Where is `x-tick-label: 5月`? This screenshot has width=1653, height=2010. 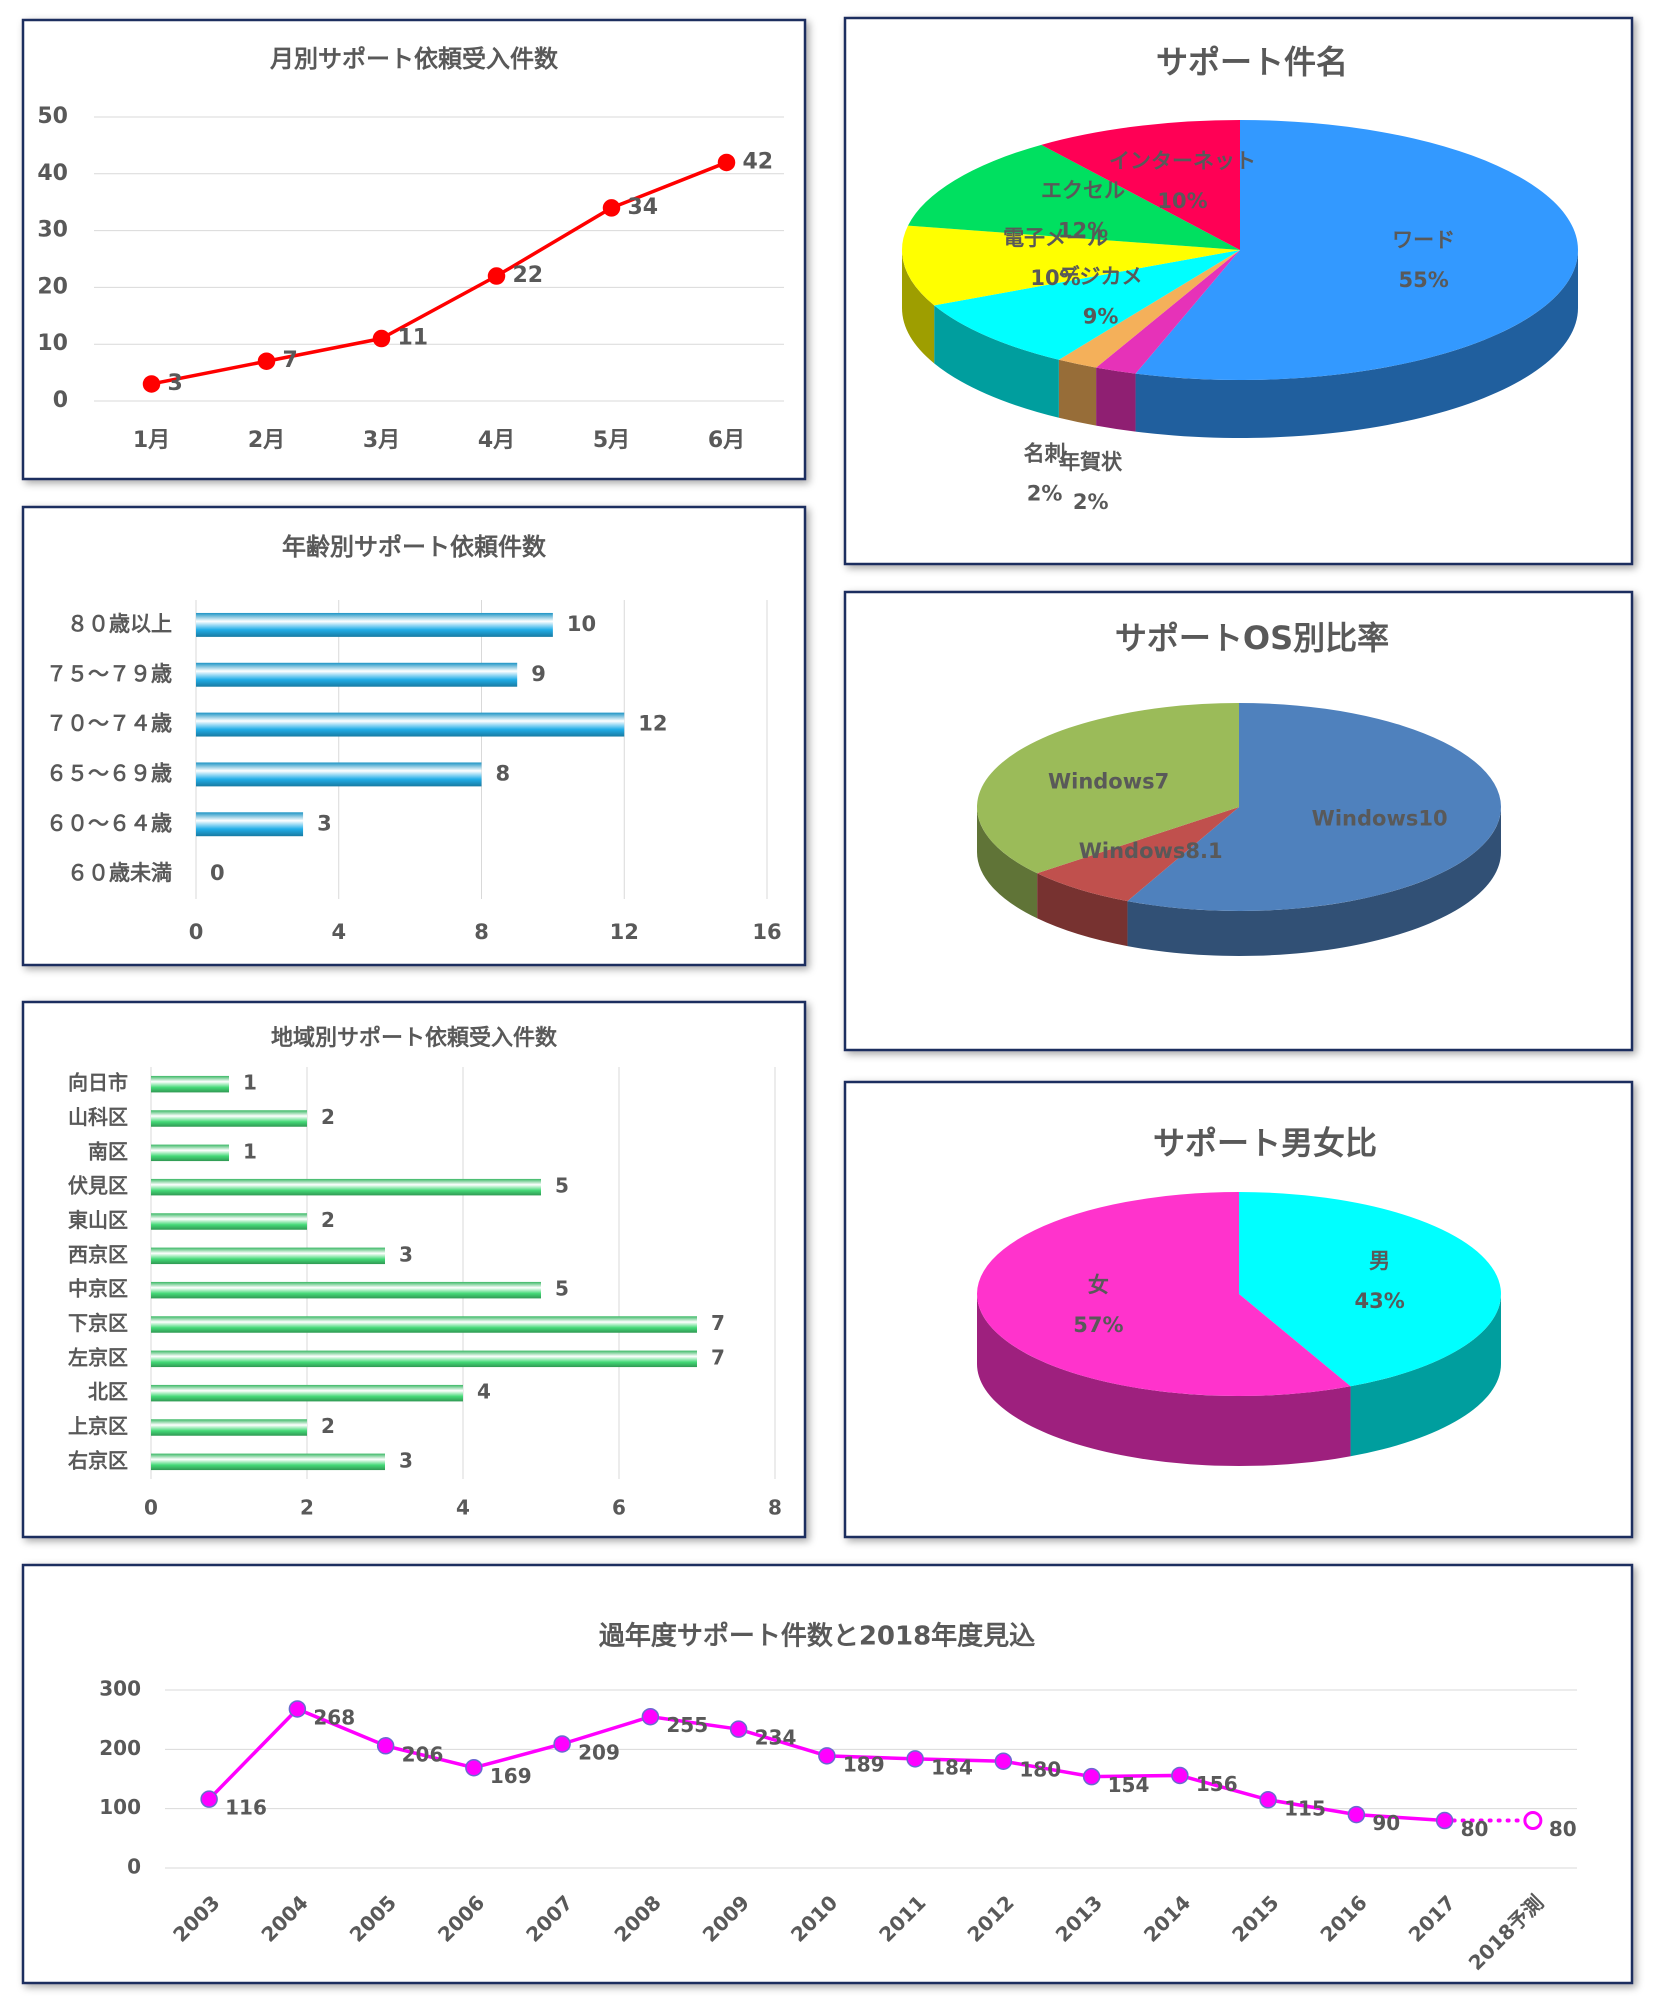
x-tick-label: 5月 is located at coordinates (611, 440).